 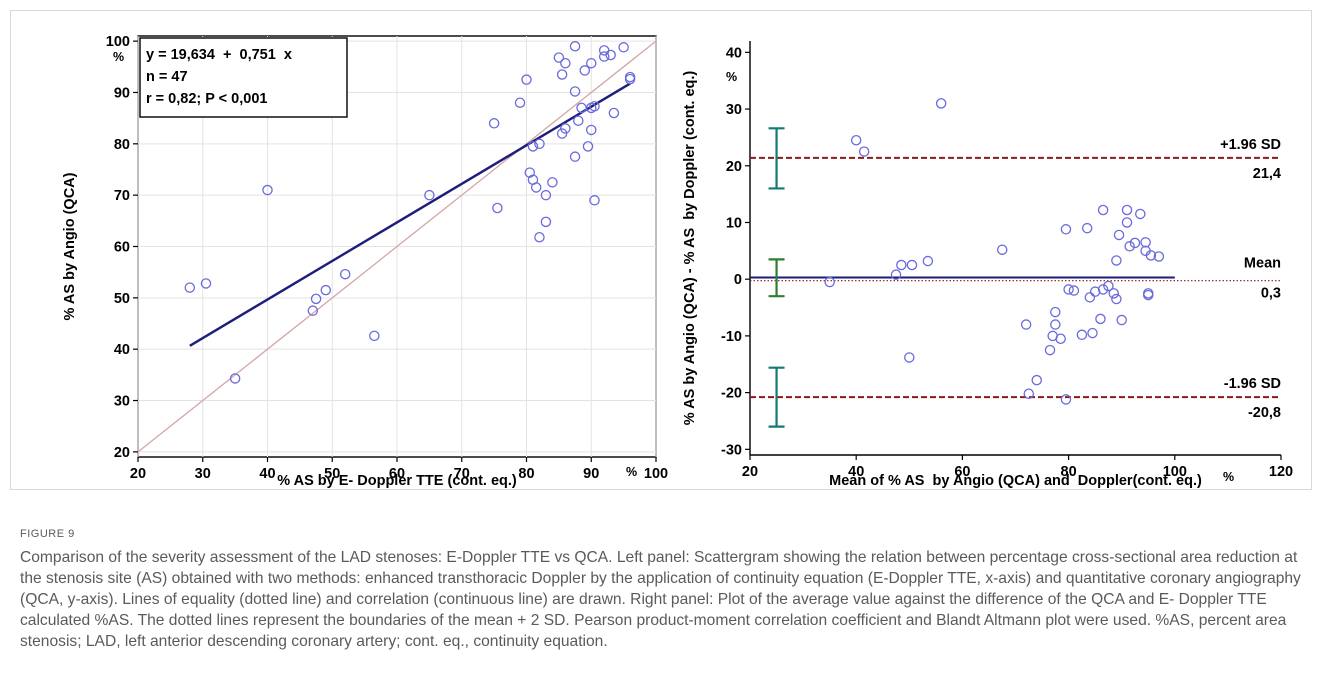 I want to click on left-x-tick-label: 100, so click(x=656, y=474).